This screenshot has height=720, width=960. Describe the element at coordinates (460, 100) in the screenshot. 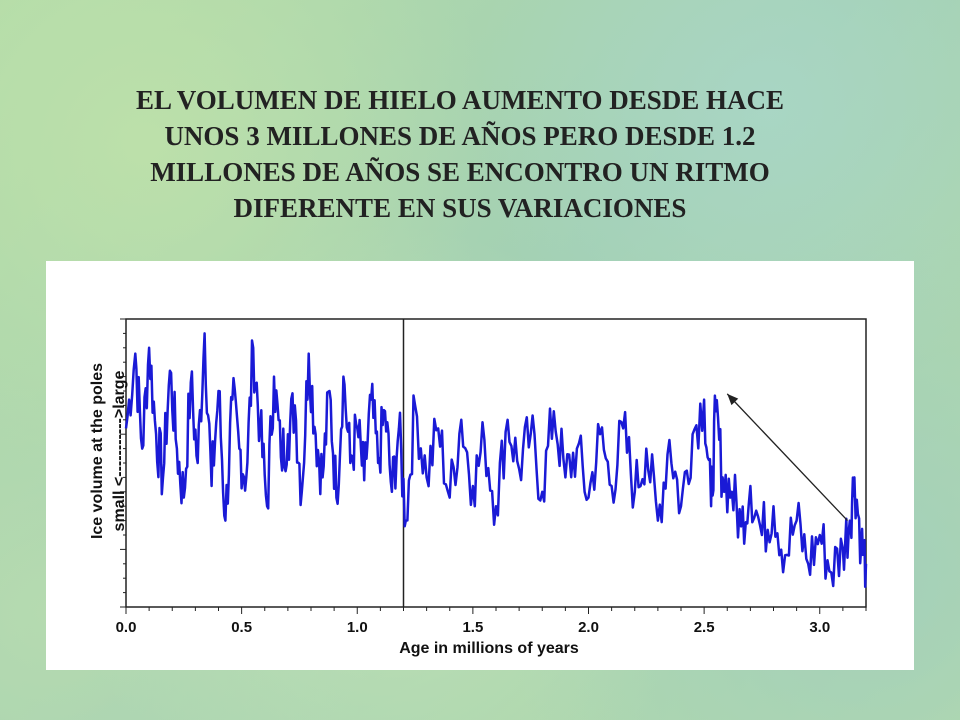

I see `title-line-1: EL VOLUMEN DE HIELO AUMENTO DESDE HACE` at that location.